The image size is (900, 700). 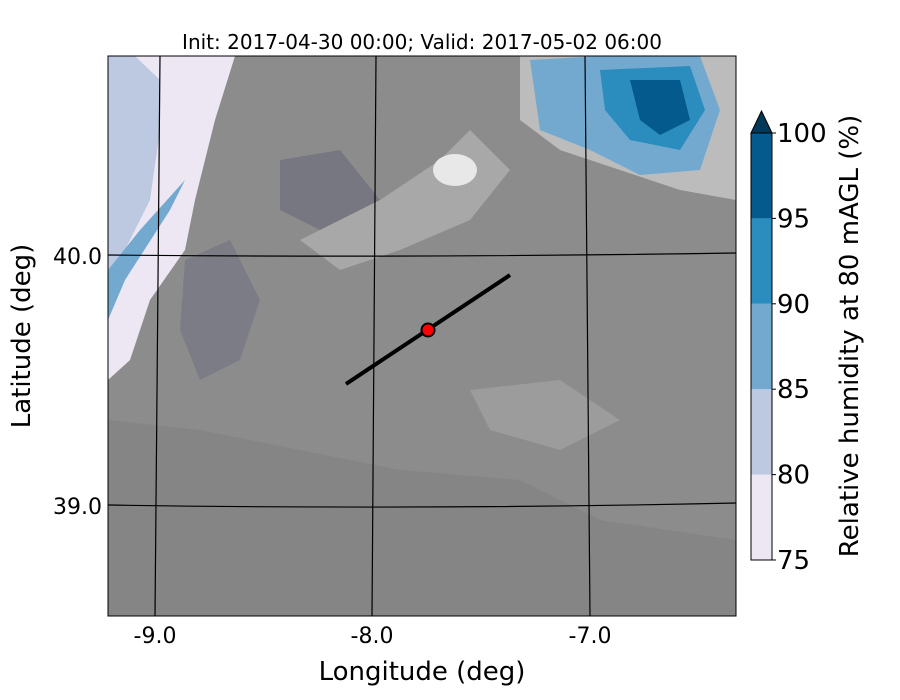 What do you see at coordinates (788, 342) in the screenshot?
I see `colorbar: 75 80 85 90 95 100` at bounding box center [788, 342].